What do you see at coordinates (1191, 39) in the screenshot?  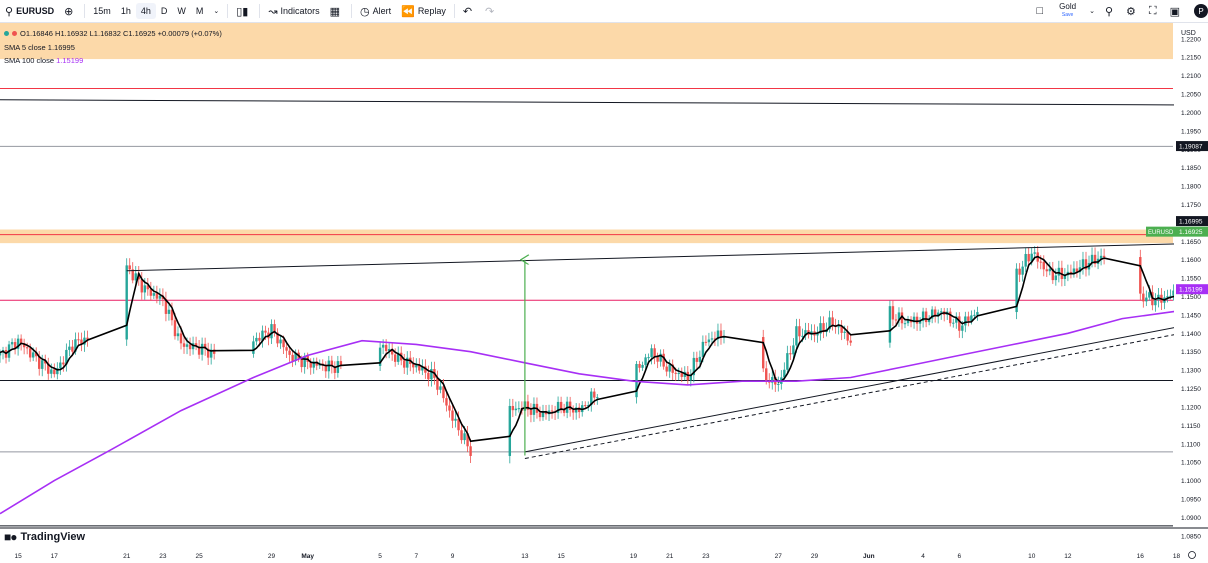 I see `price-tick-label: 1.2200` at bounding box center [1191, 39].